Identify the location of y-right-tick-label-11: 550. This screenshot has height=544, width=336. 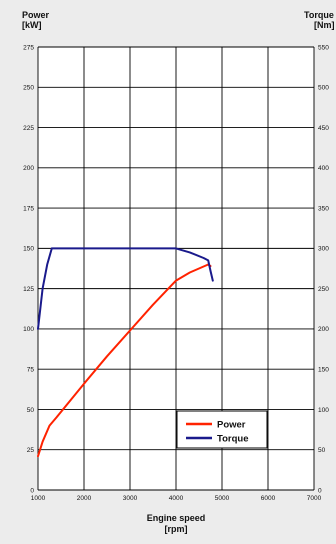
(323, 47).